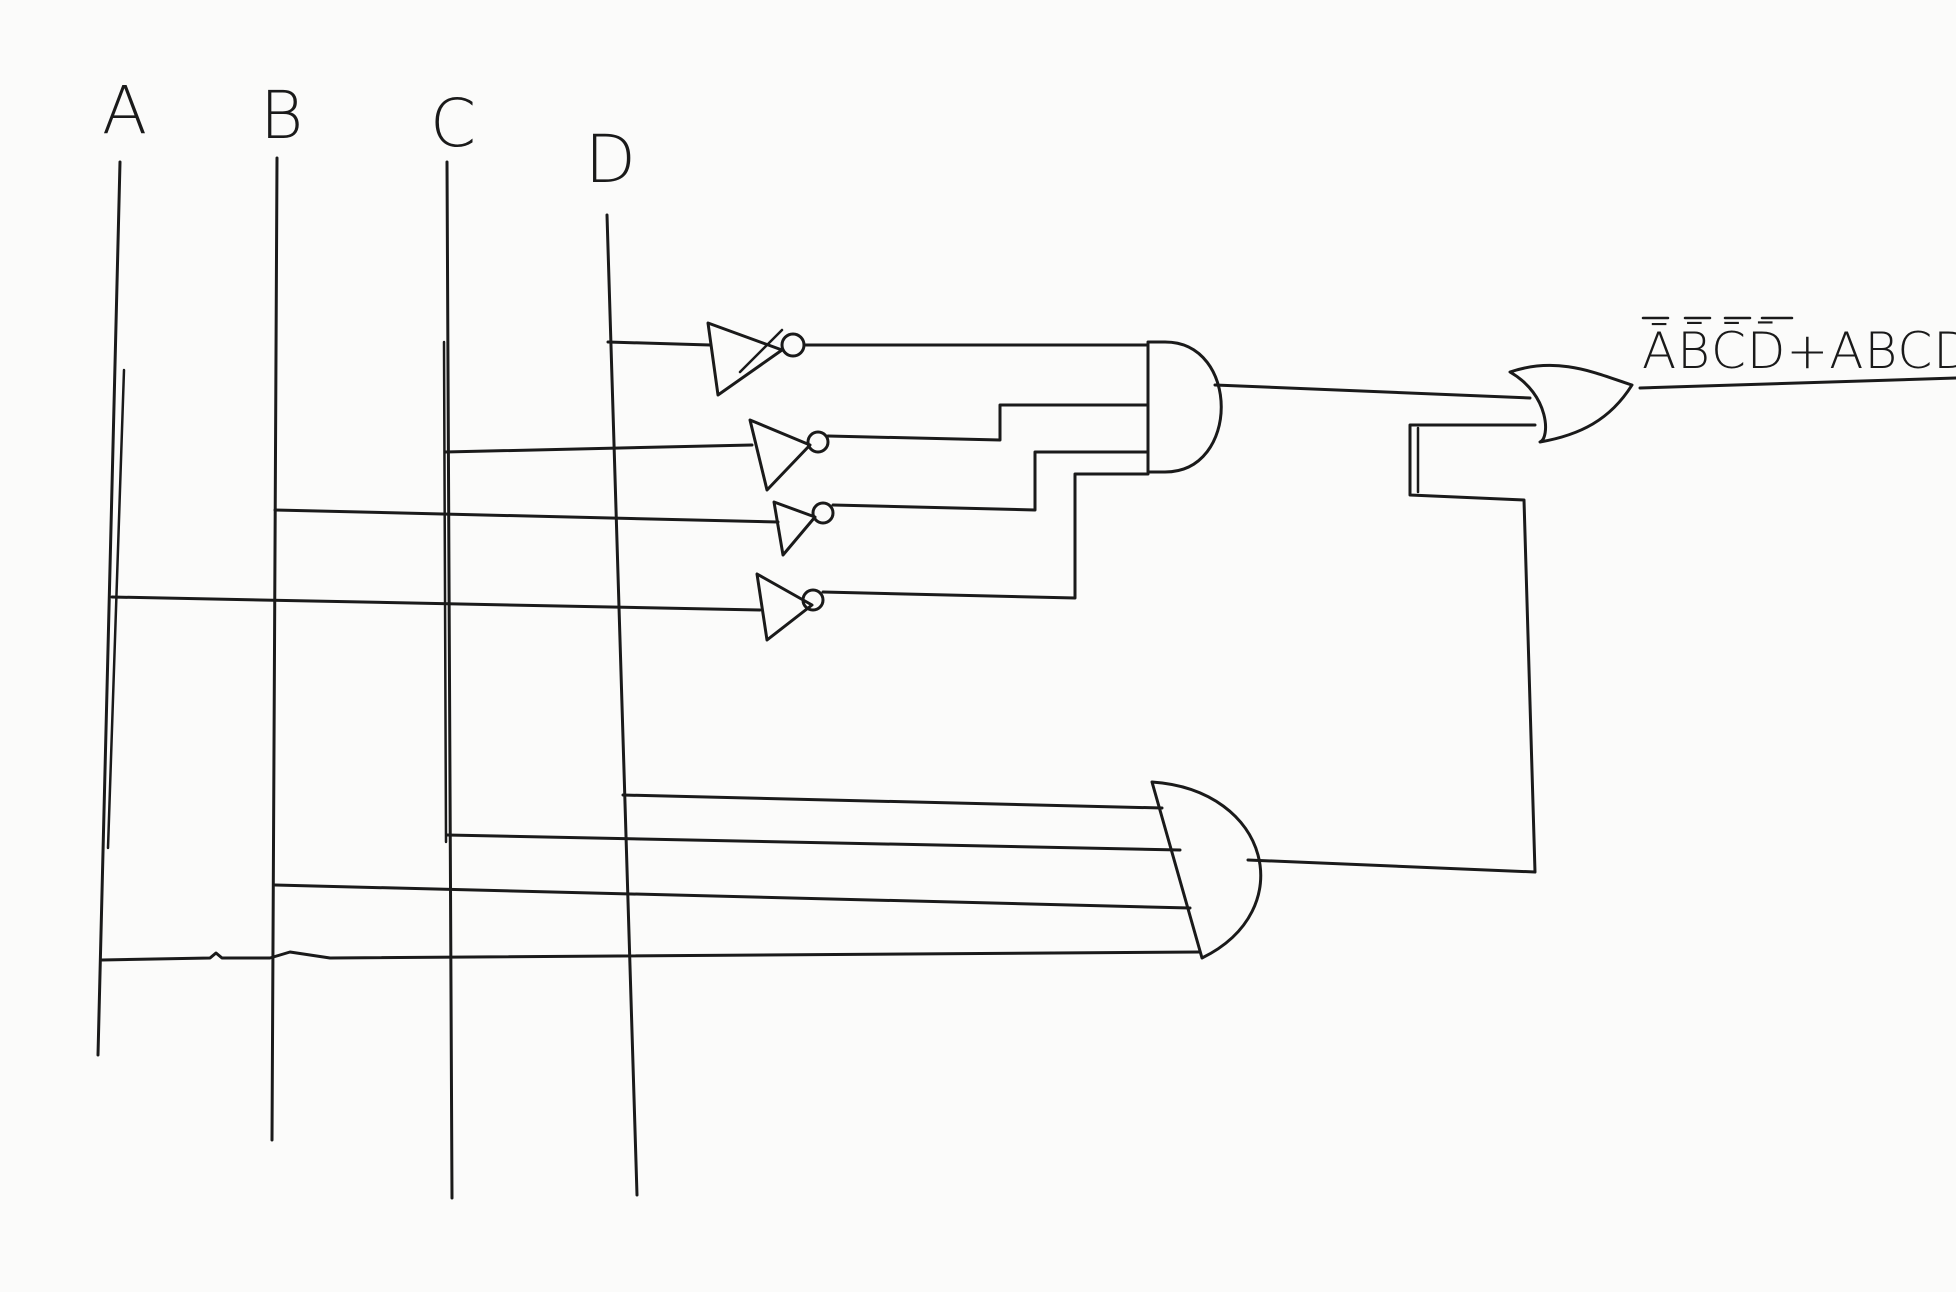 This screenshot has height=1292, width=1956. Describe the element at coordinates (610, 159) in the screenshot. I see `input-label-d: D` at that location.